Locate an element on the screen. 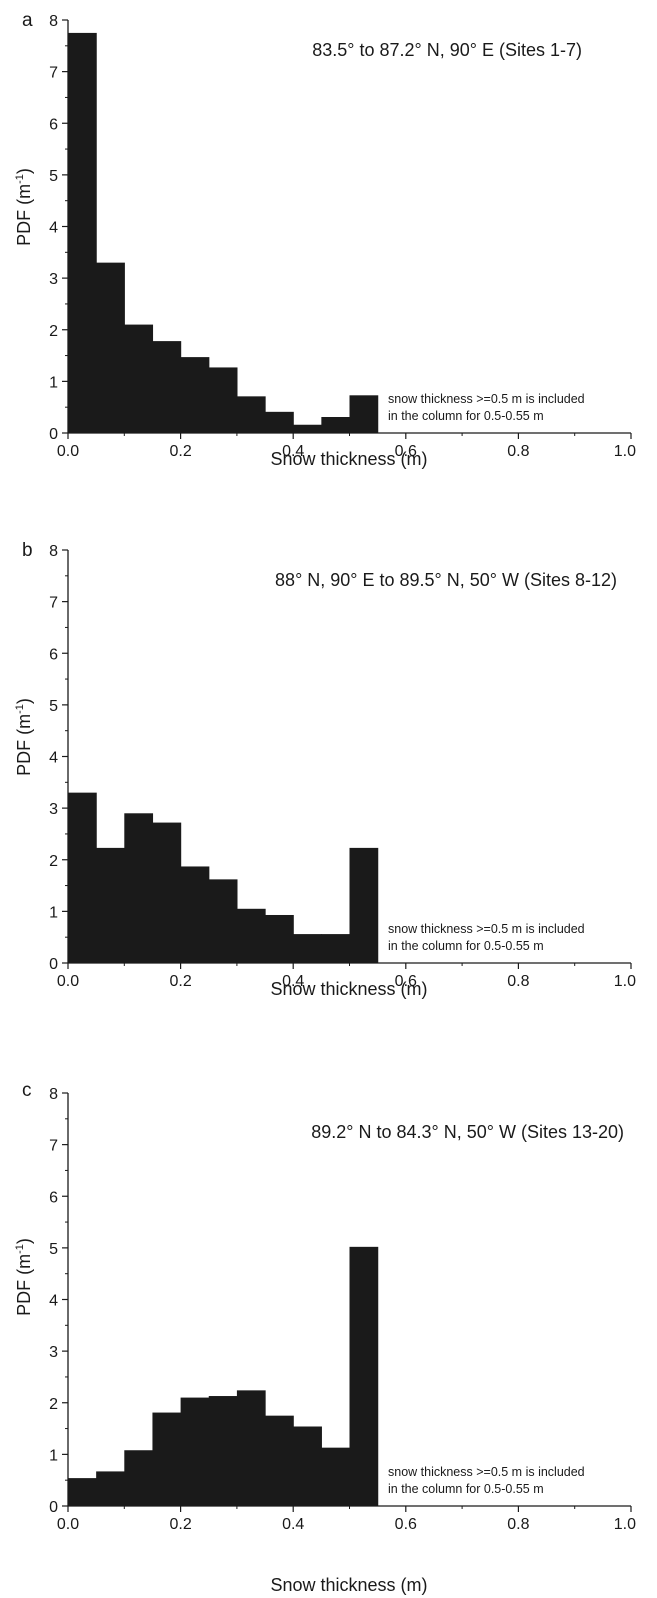 The height and width of the screenshot is (1598, 657). chart-title: 89.2° N to 84.3° N, 50° W (Sites 13-20) is located at coordinates (467, 1132).